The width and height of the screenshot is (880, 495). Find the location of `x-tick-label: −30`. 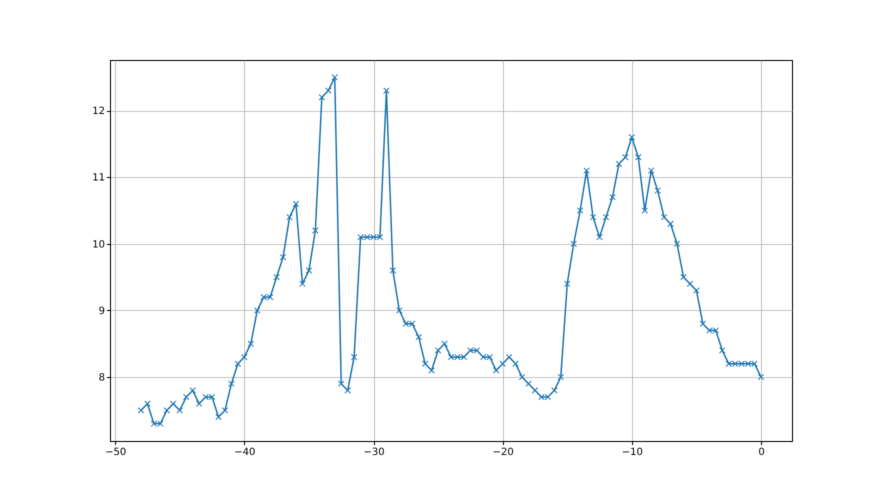

x-tick-label: −30 is located at coordinates (374, 452).